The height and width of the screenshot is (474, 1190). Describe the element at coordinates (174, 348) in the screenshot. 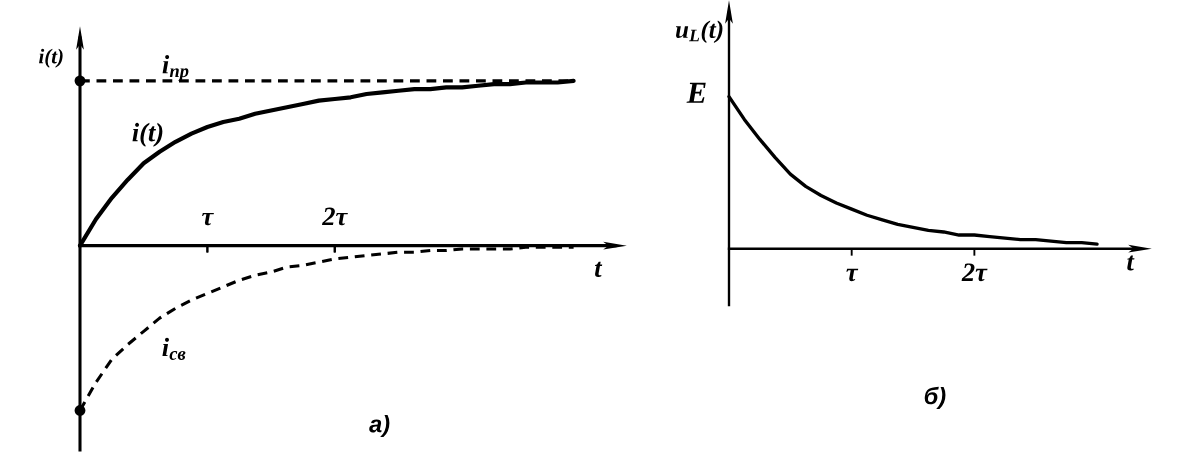

I see `series-label: i$_{св}$` at that location.